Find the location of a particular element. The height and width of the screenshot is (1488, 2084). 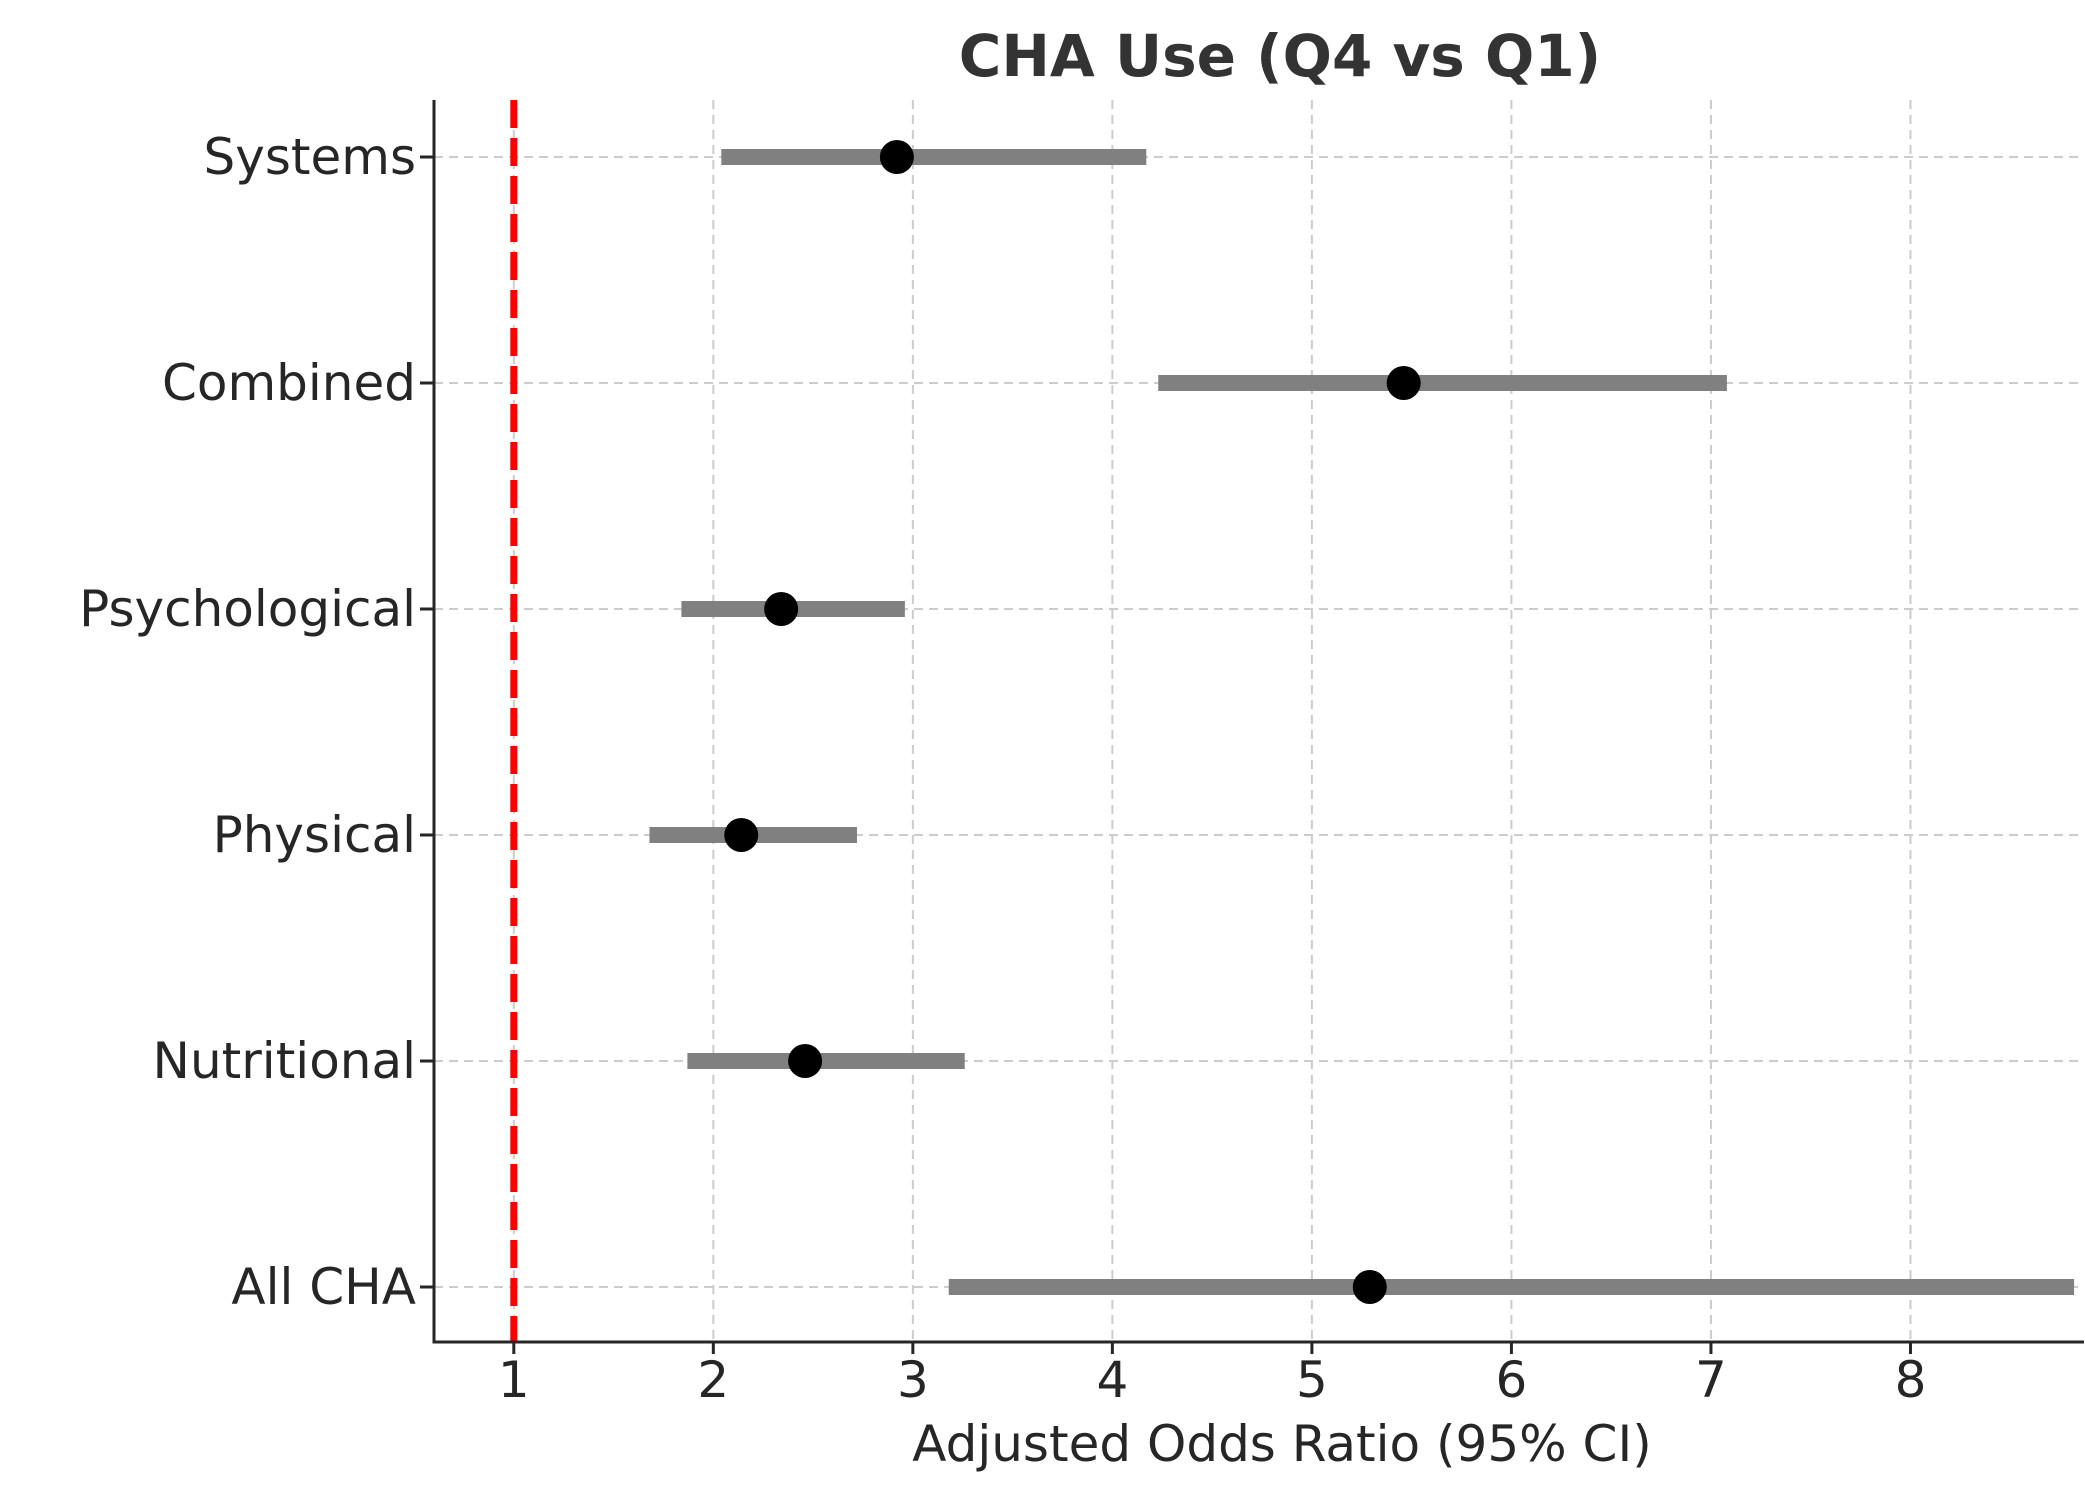

chart-title: CHA Use (Q4 vs Q1) is located at coordinates (1280, 56).